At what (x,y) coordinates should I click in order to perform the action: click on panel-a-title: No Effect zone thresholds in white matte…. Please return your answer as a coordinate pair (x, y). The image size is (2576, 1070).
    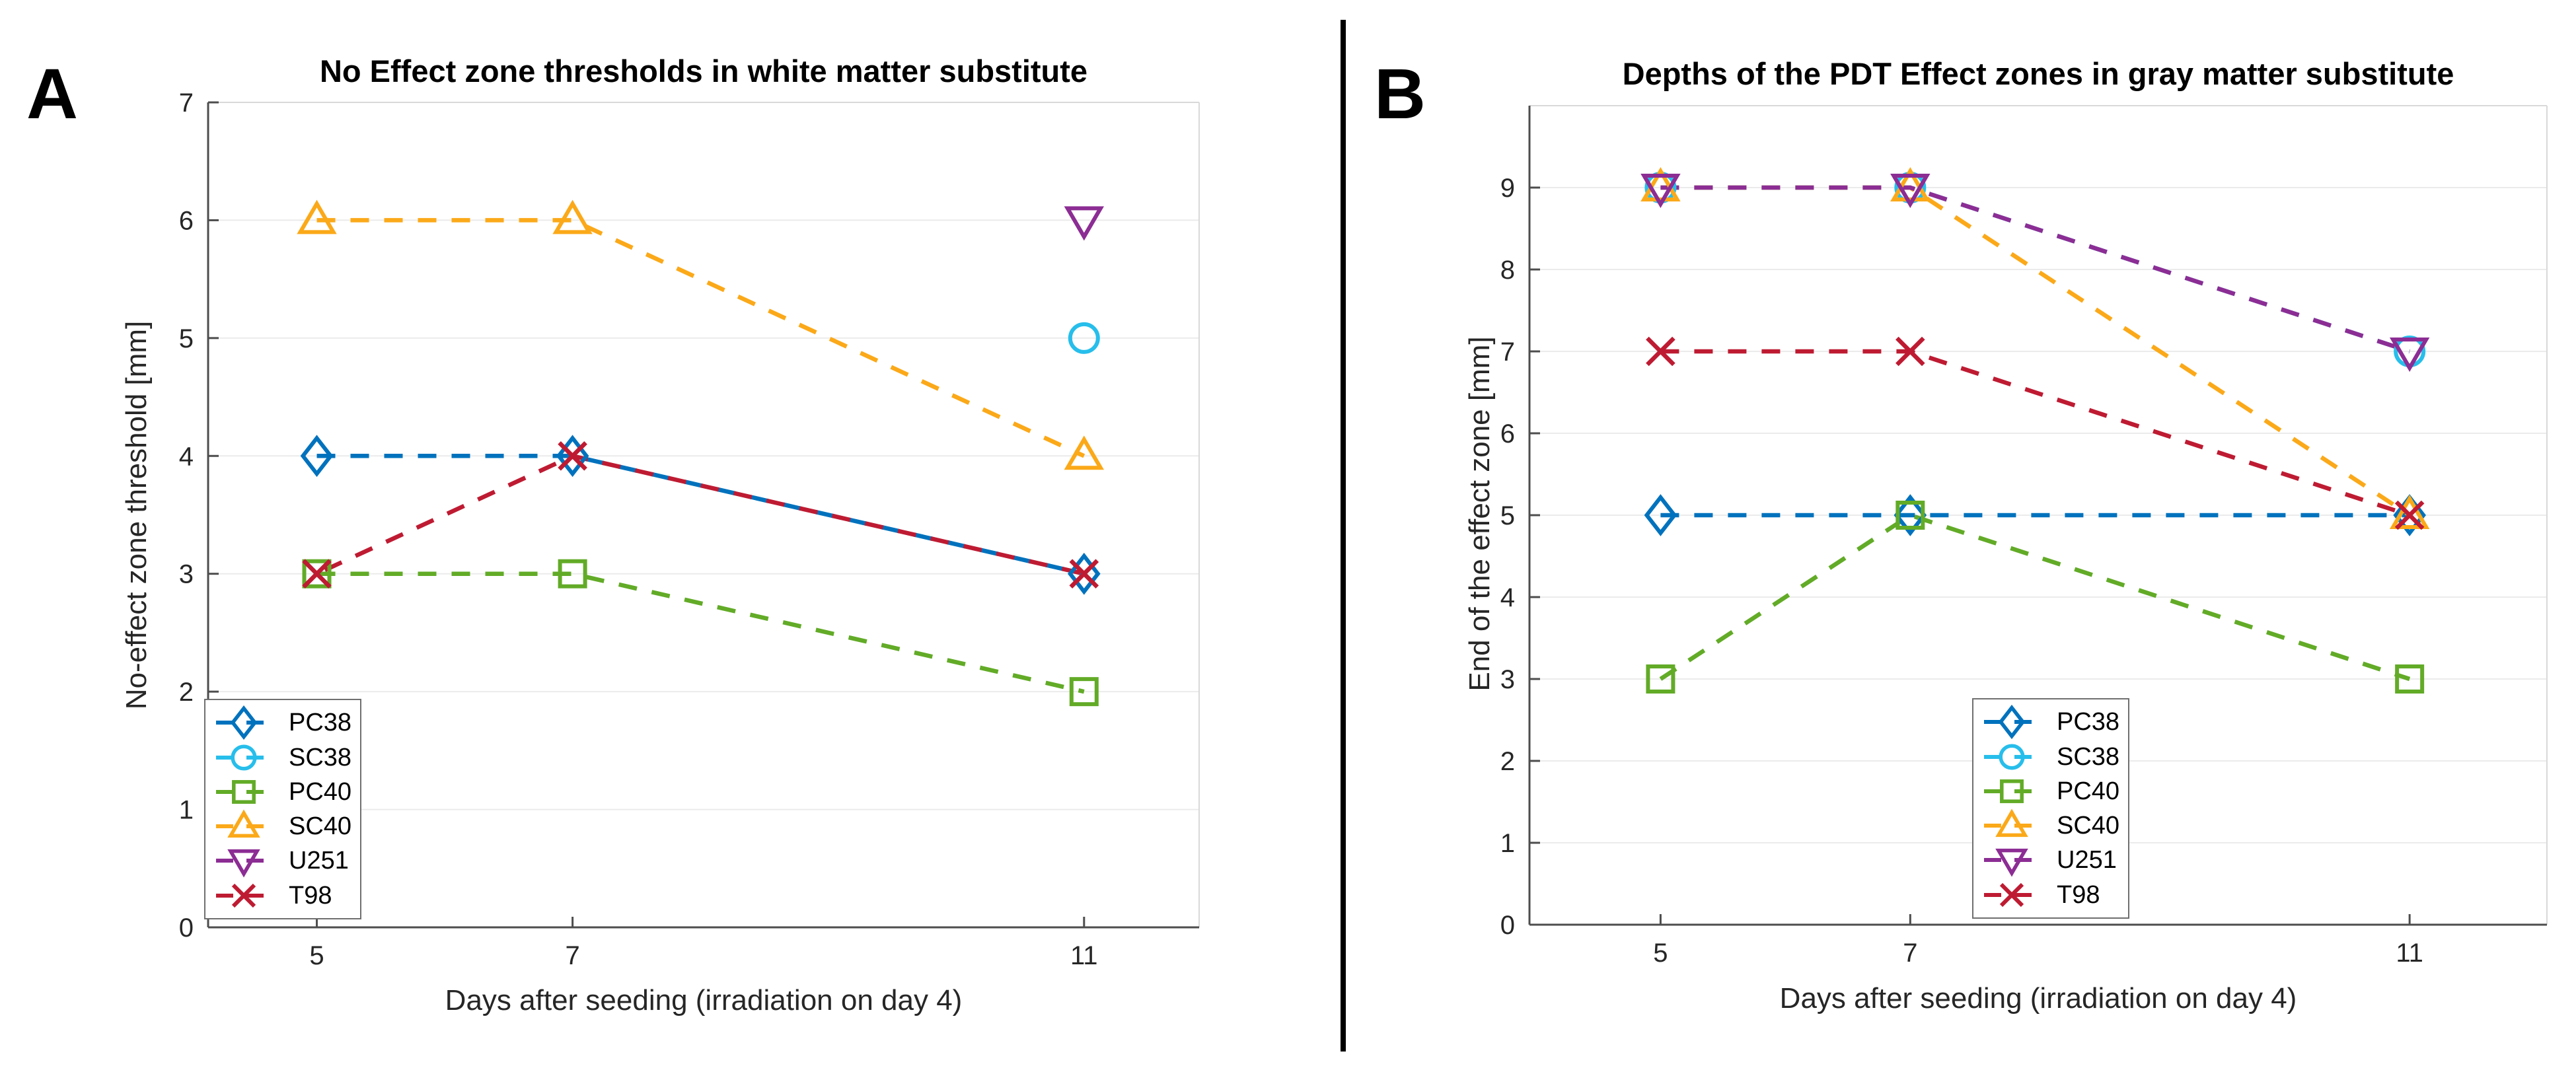
    Looking at the image, I should click on (704, 71).